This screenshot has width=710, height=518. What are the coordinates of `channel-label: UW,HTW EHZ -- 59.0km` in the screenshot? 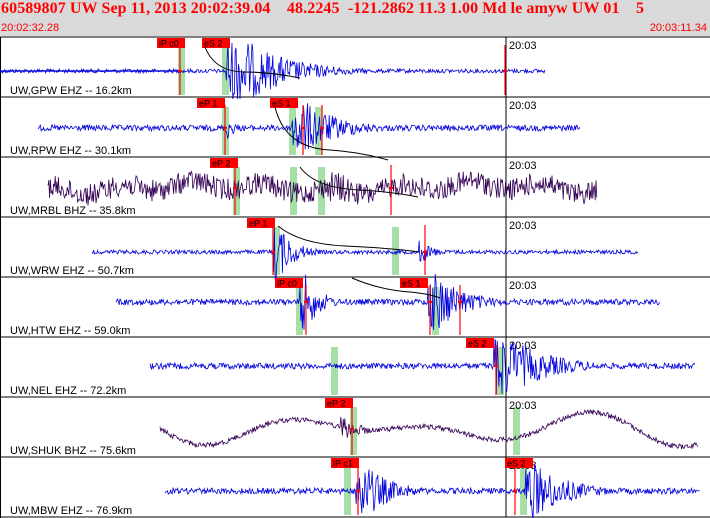 It's located at (70, 331).